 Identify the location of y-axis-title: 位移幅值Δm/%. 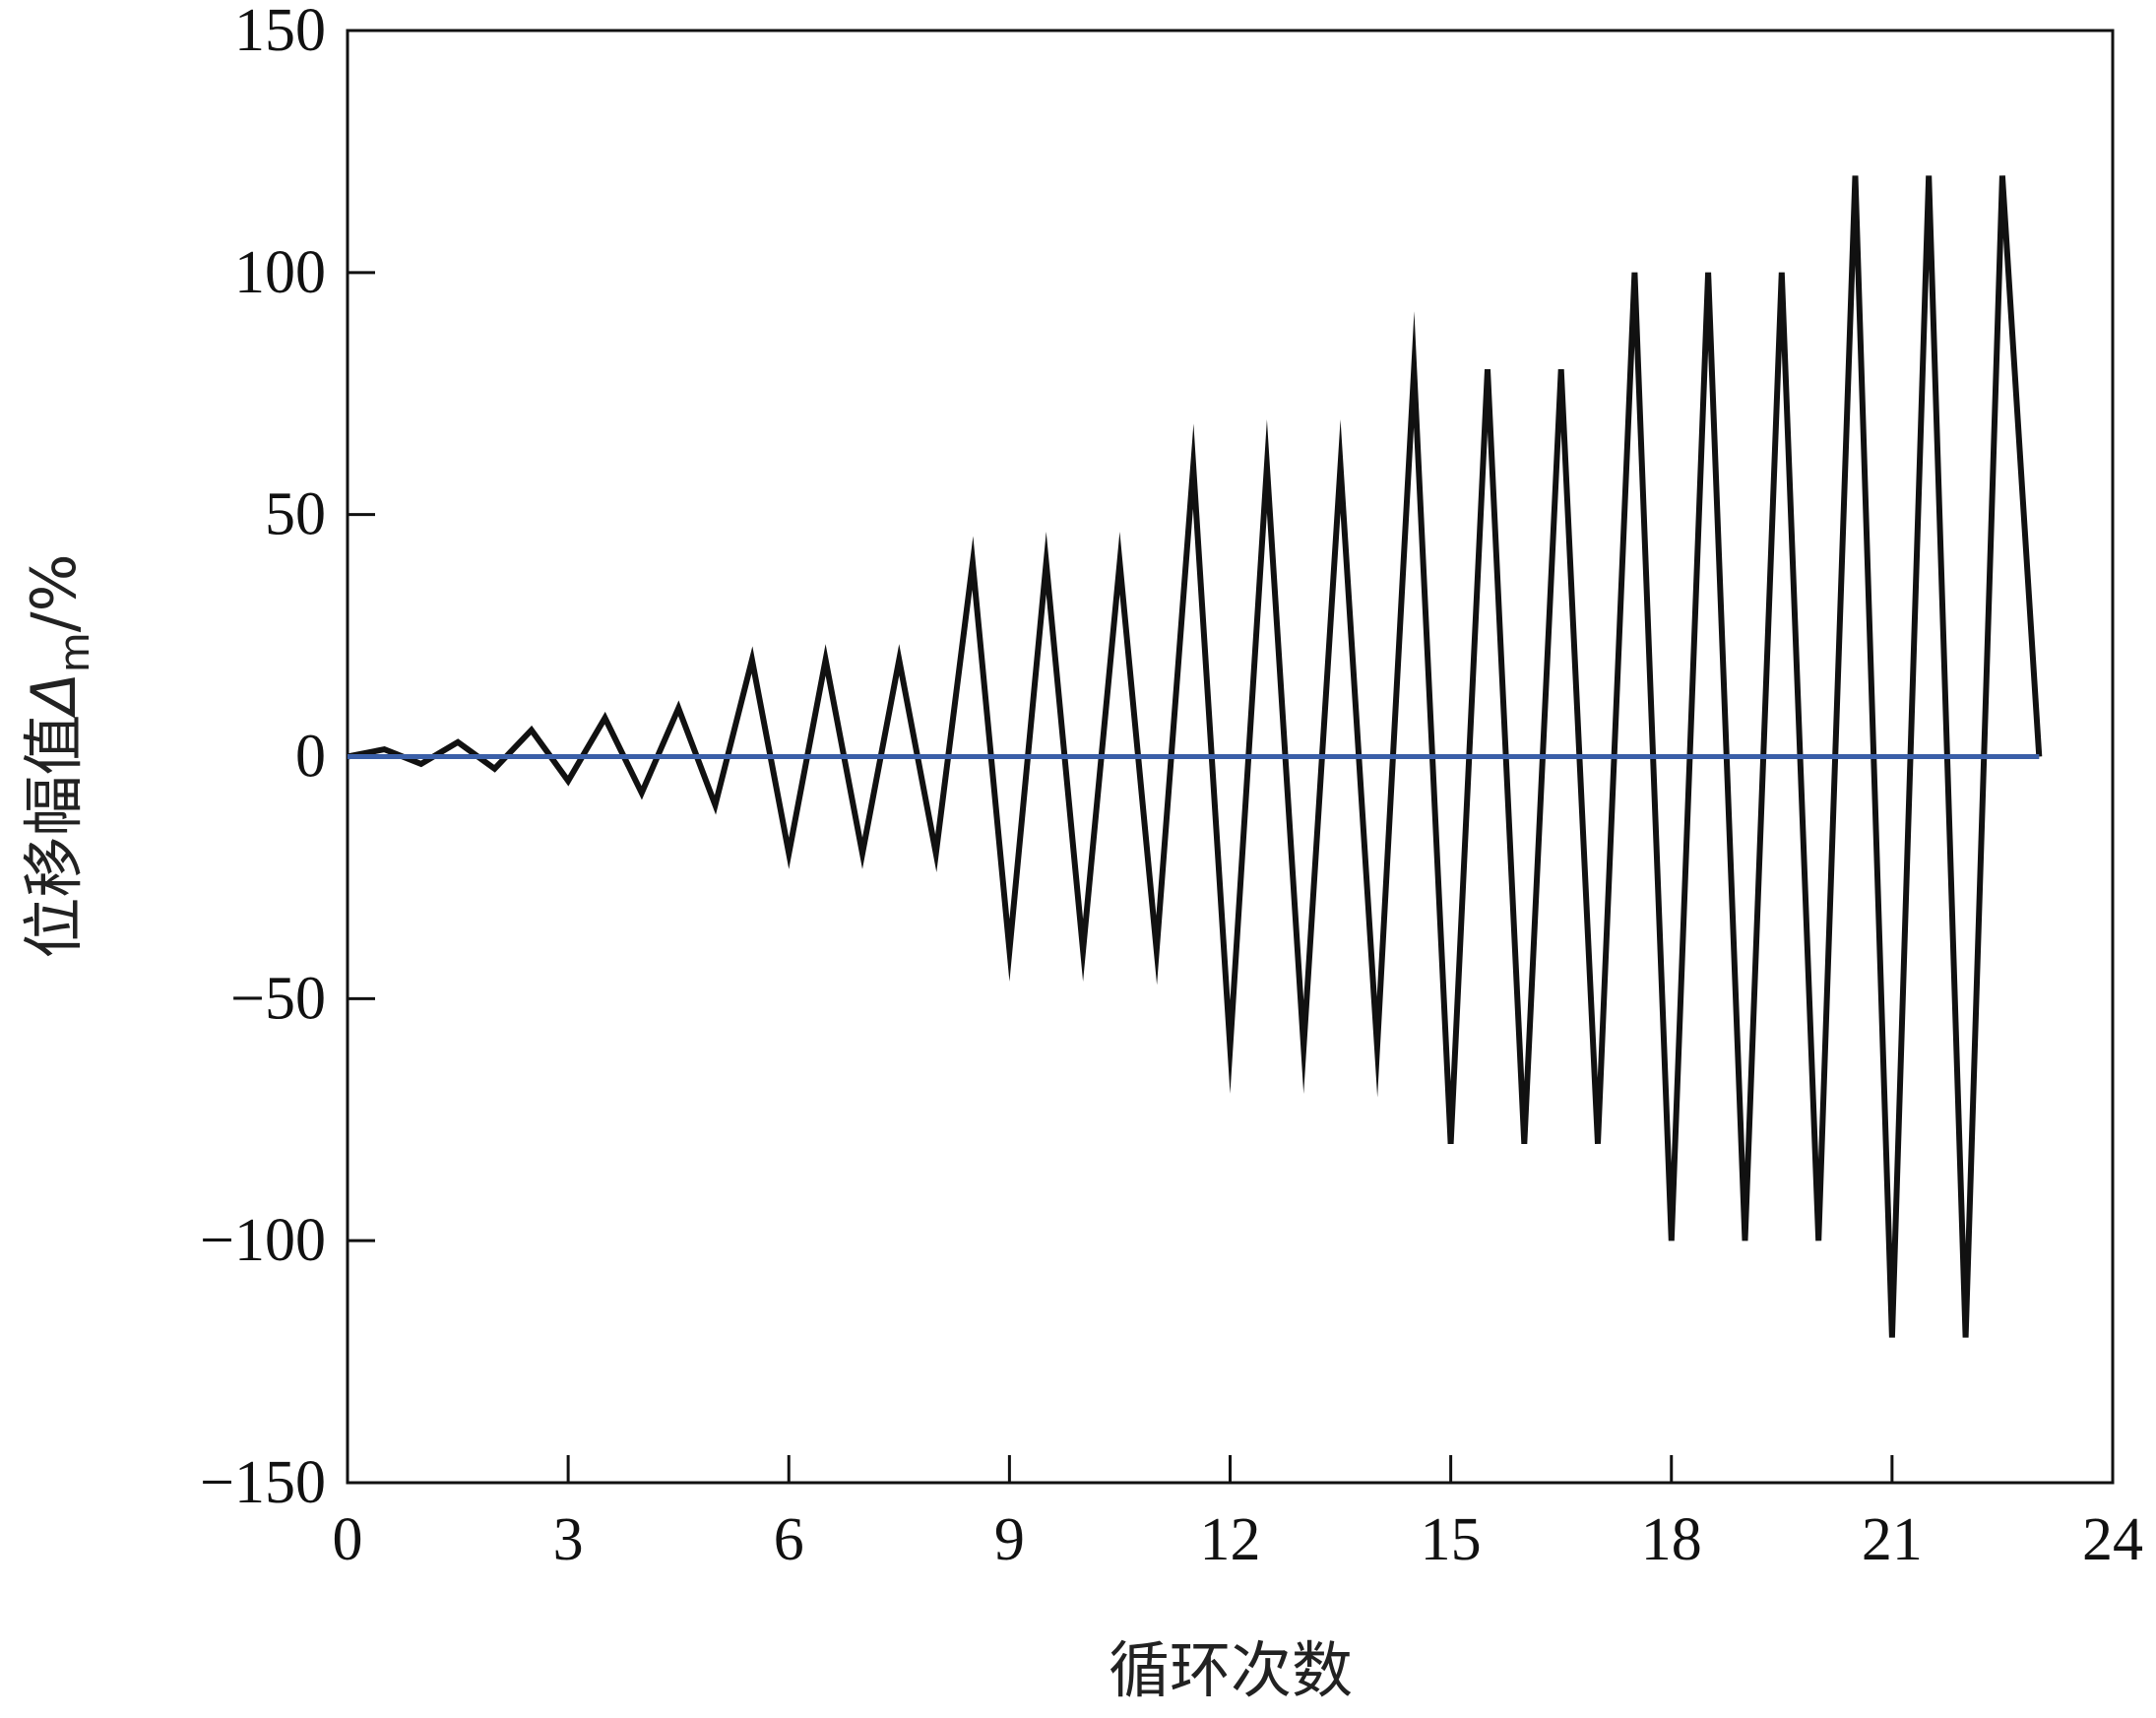
(58, 755).